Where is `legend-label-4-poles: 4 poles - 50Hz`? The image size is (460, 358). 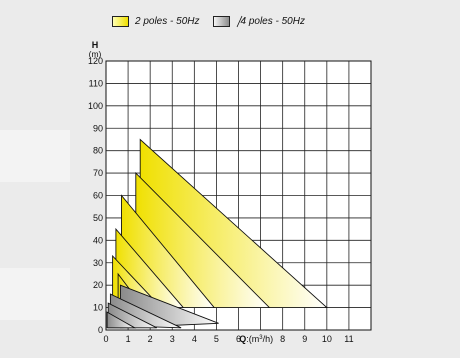 legend-label-4-poles: 4 poles - 50Hz is located at coordinates (272, 21).